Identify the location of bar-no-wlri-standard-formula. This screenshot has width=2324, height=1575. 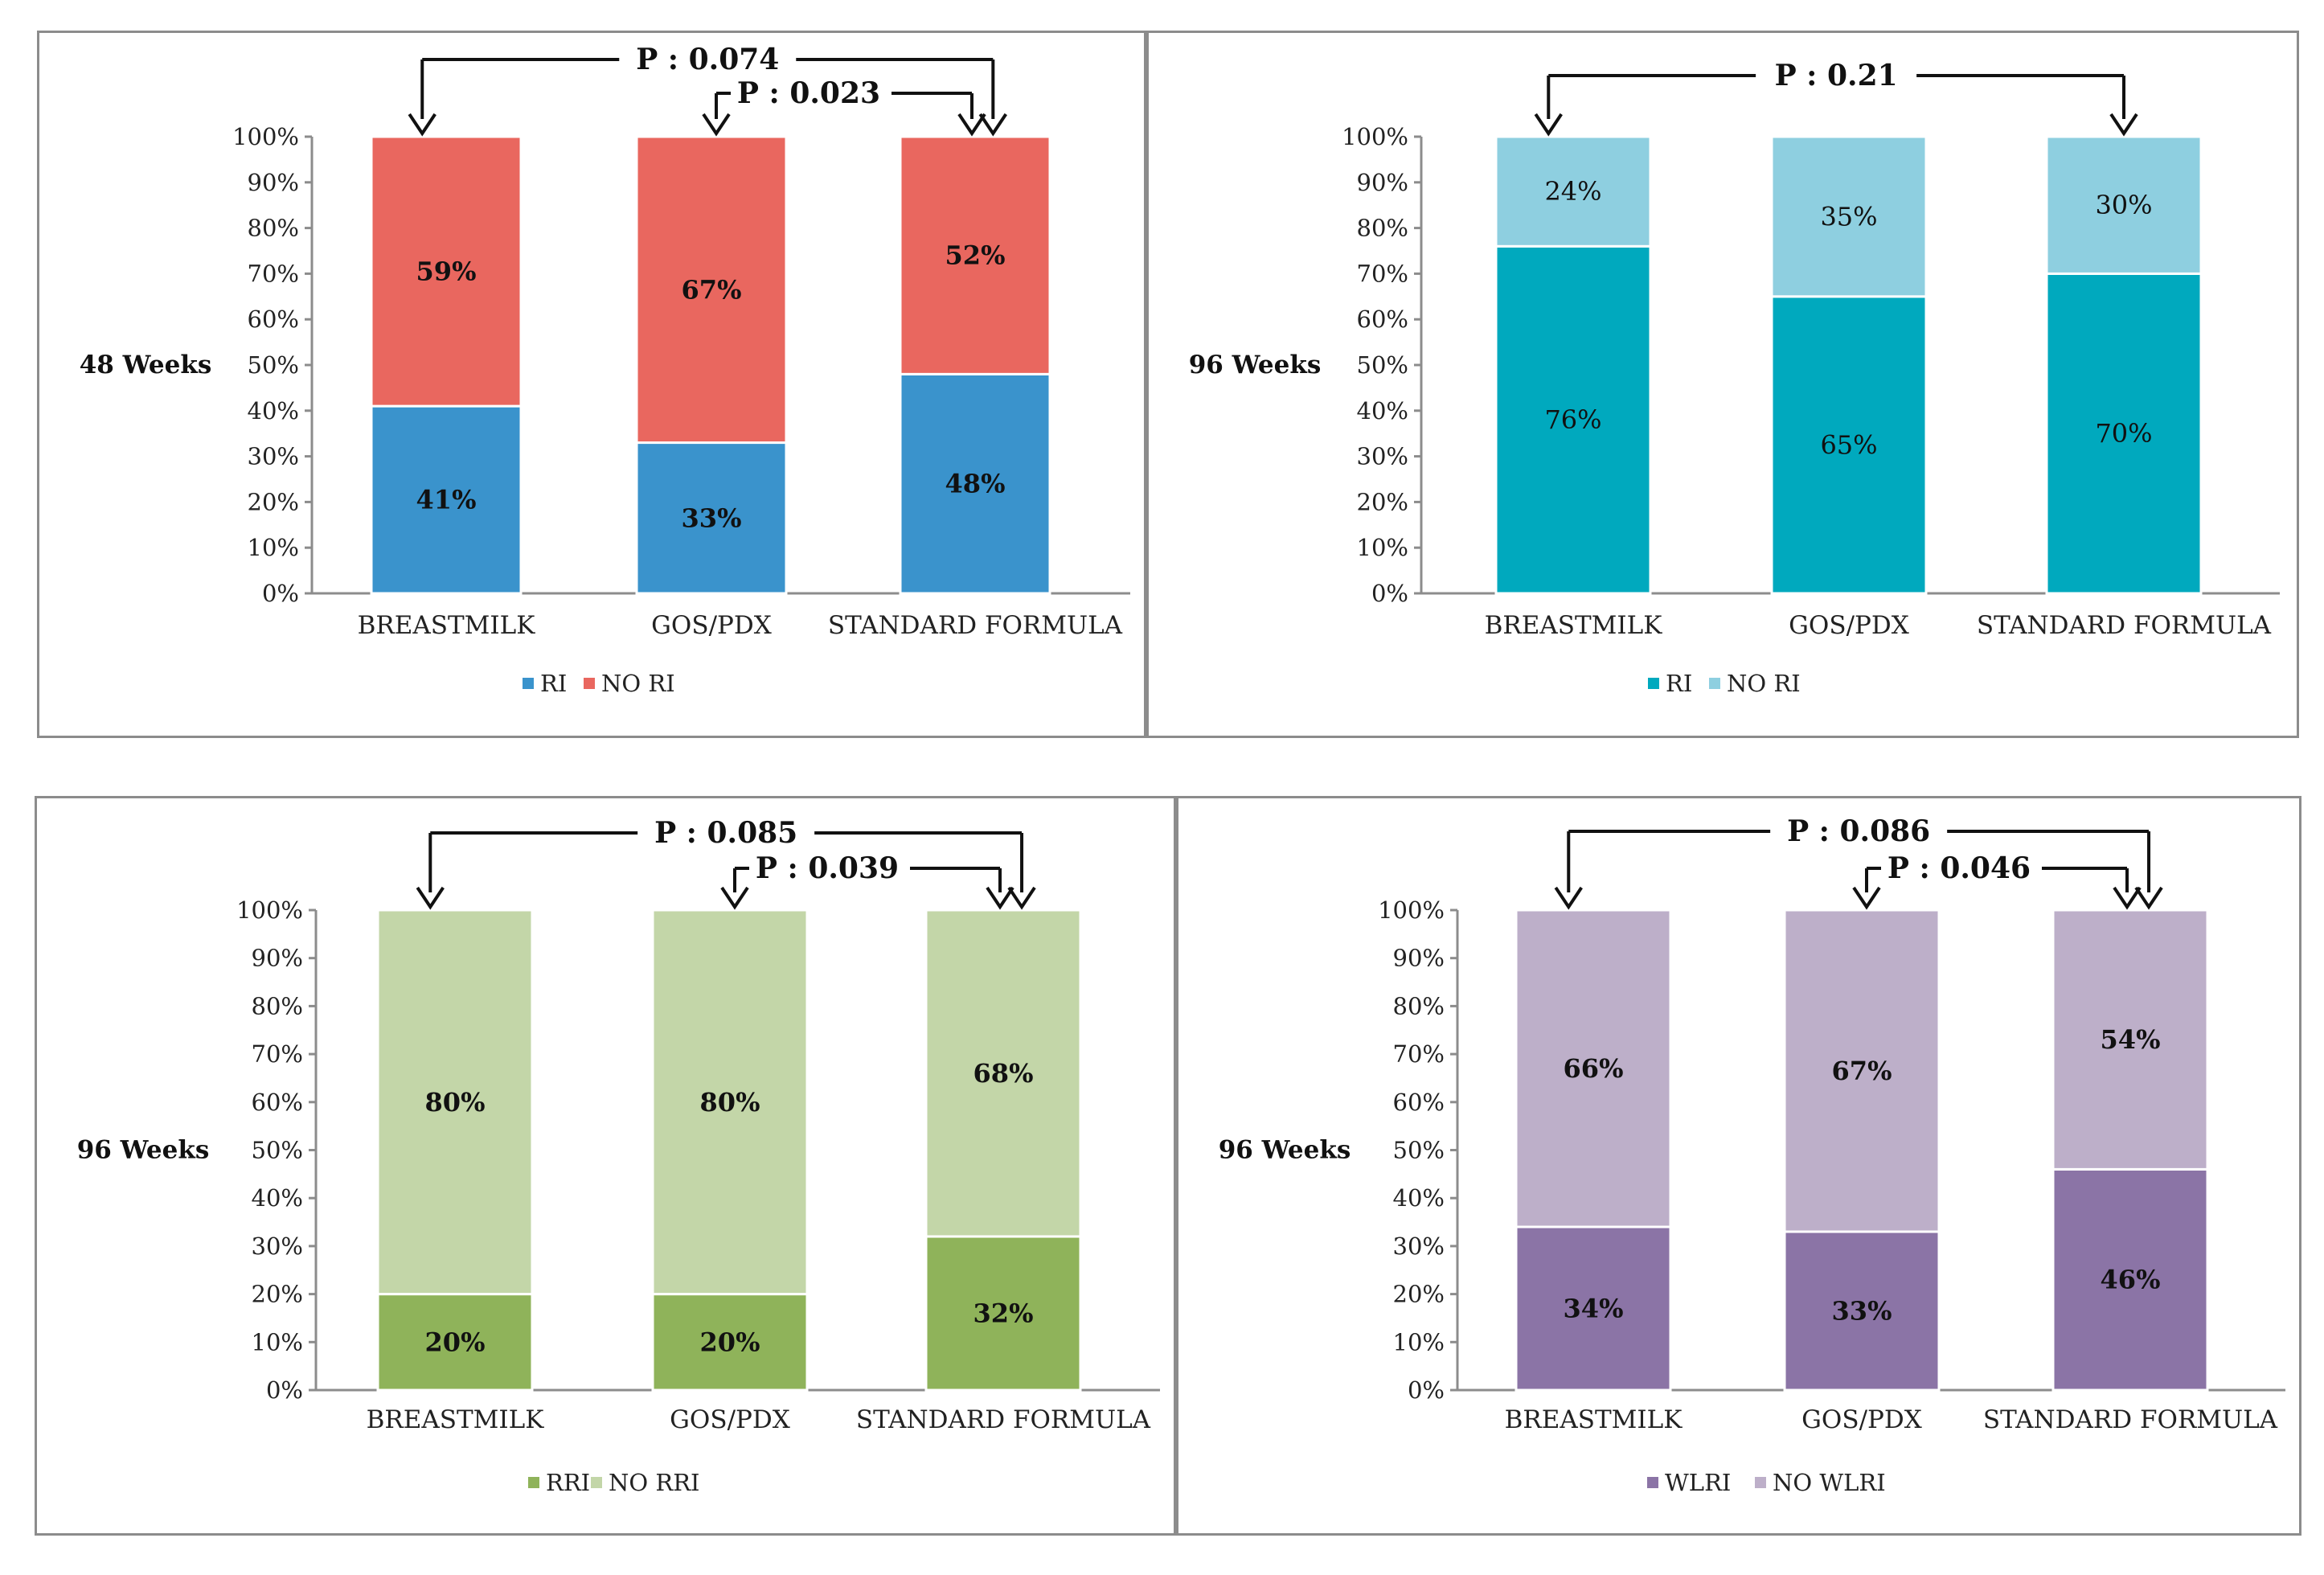
(2130, 1039).